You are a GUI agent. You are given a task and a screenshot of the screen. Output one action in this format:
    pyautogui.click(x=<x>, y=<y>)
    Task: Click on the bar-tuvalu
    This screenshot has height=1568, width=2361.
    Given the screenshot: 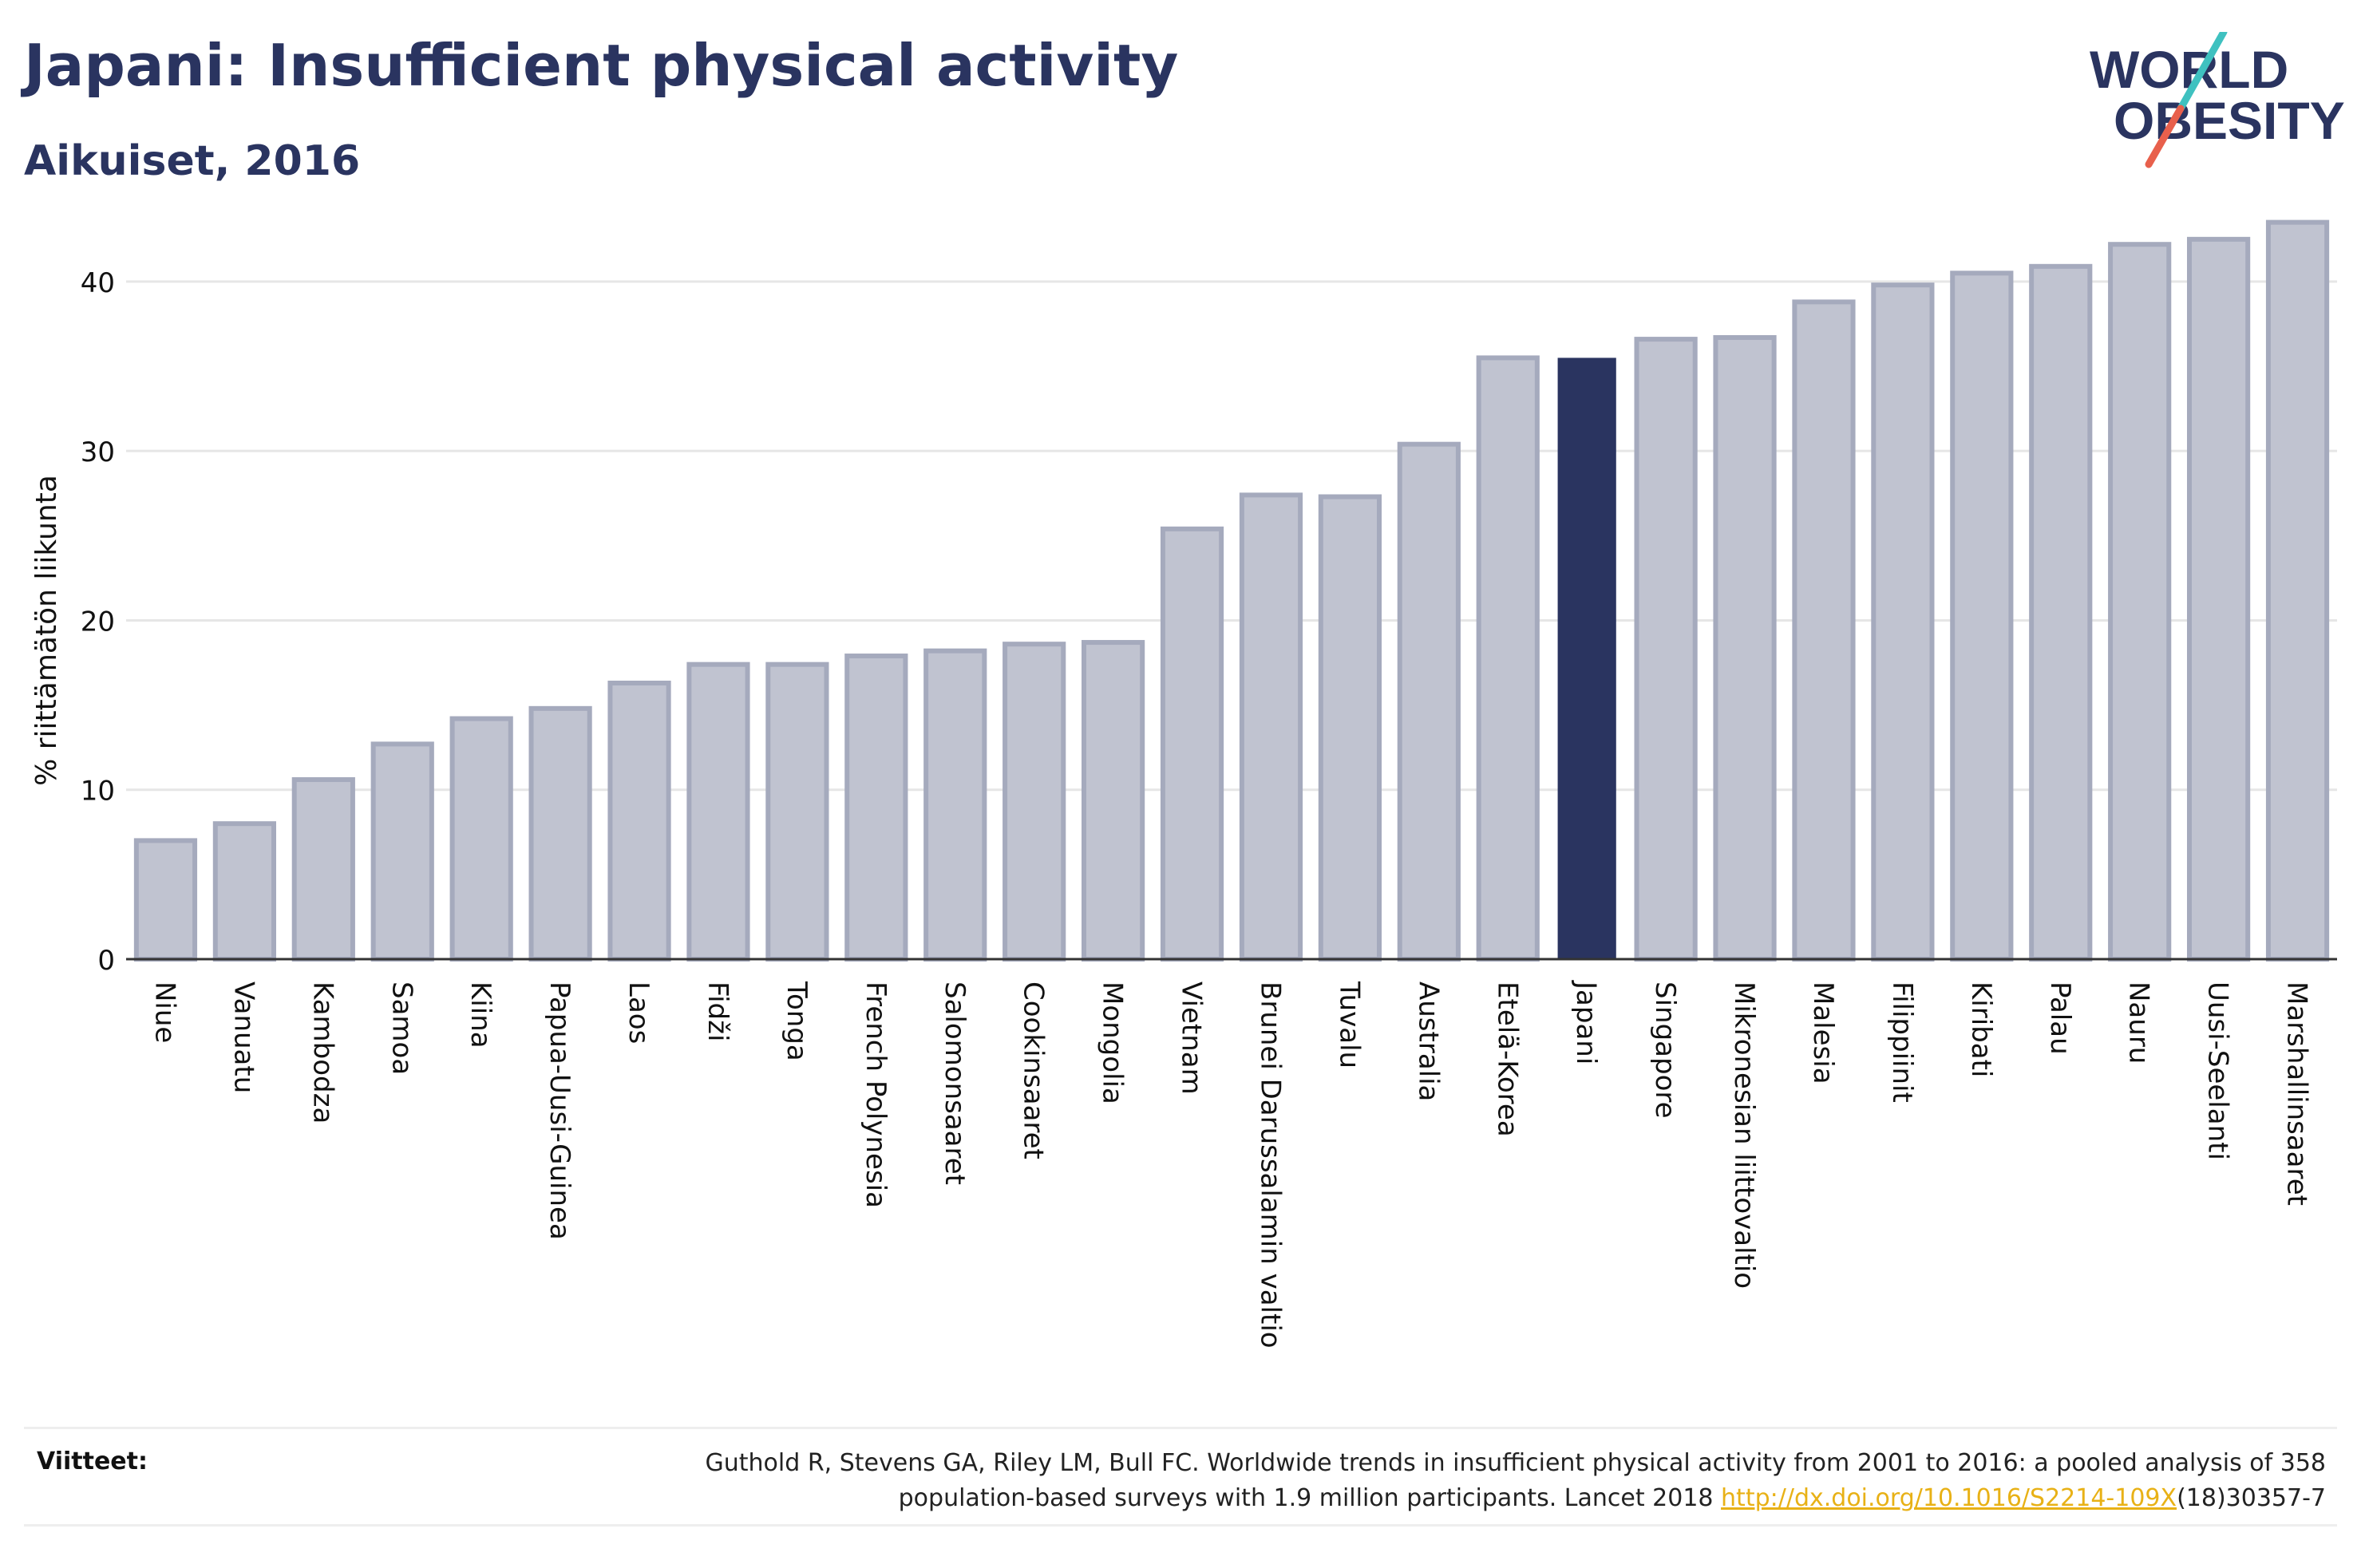 What is the action you would take?
    pyautogui.click(x=1350, y=728)
    